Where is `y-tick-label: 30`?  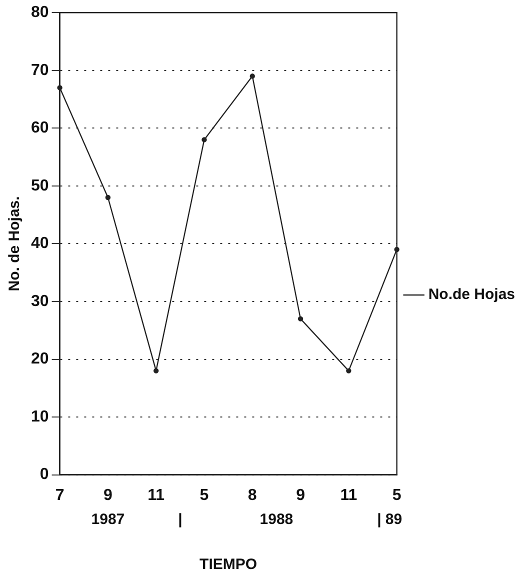
y-tick-label: 30 is located at coordinates (40, 301).